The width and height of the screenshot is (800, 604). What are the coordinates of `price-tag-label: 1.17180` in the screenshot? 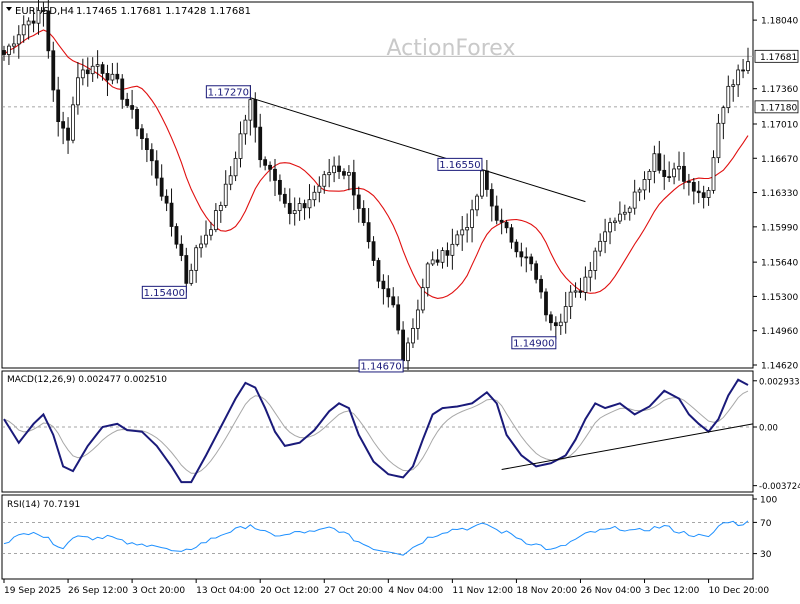 It's located at (778, 108).